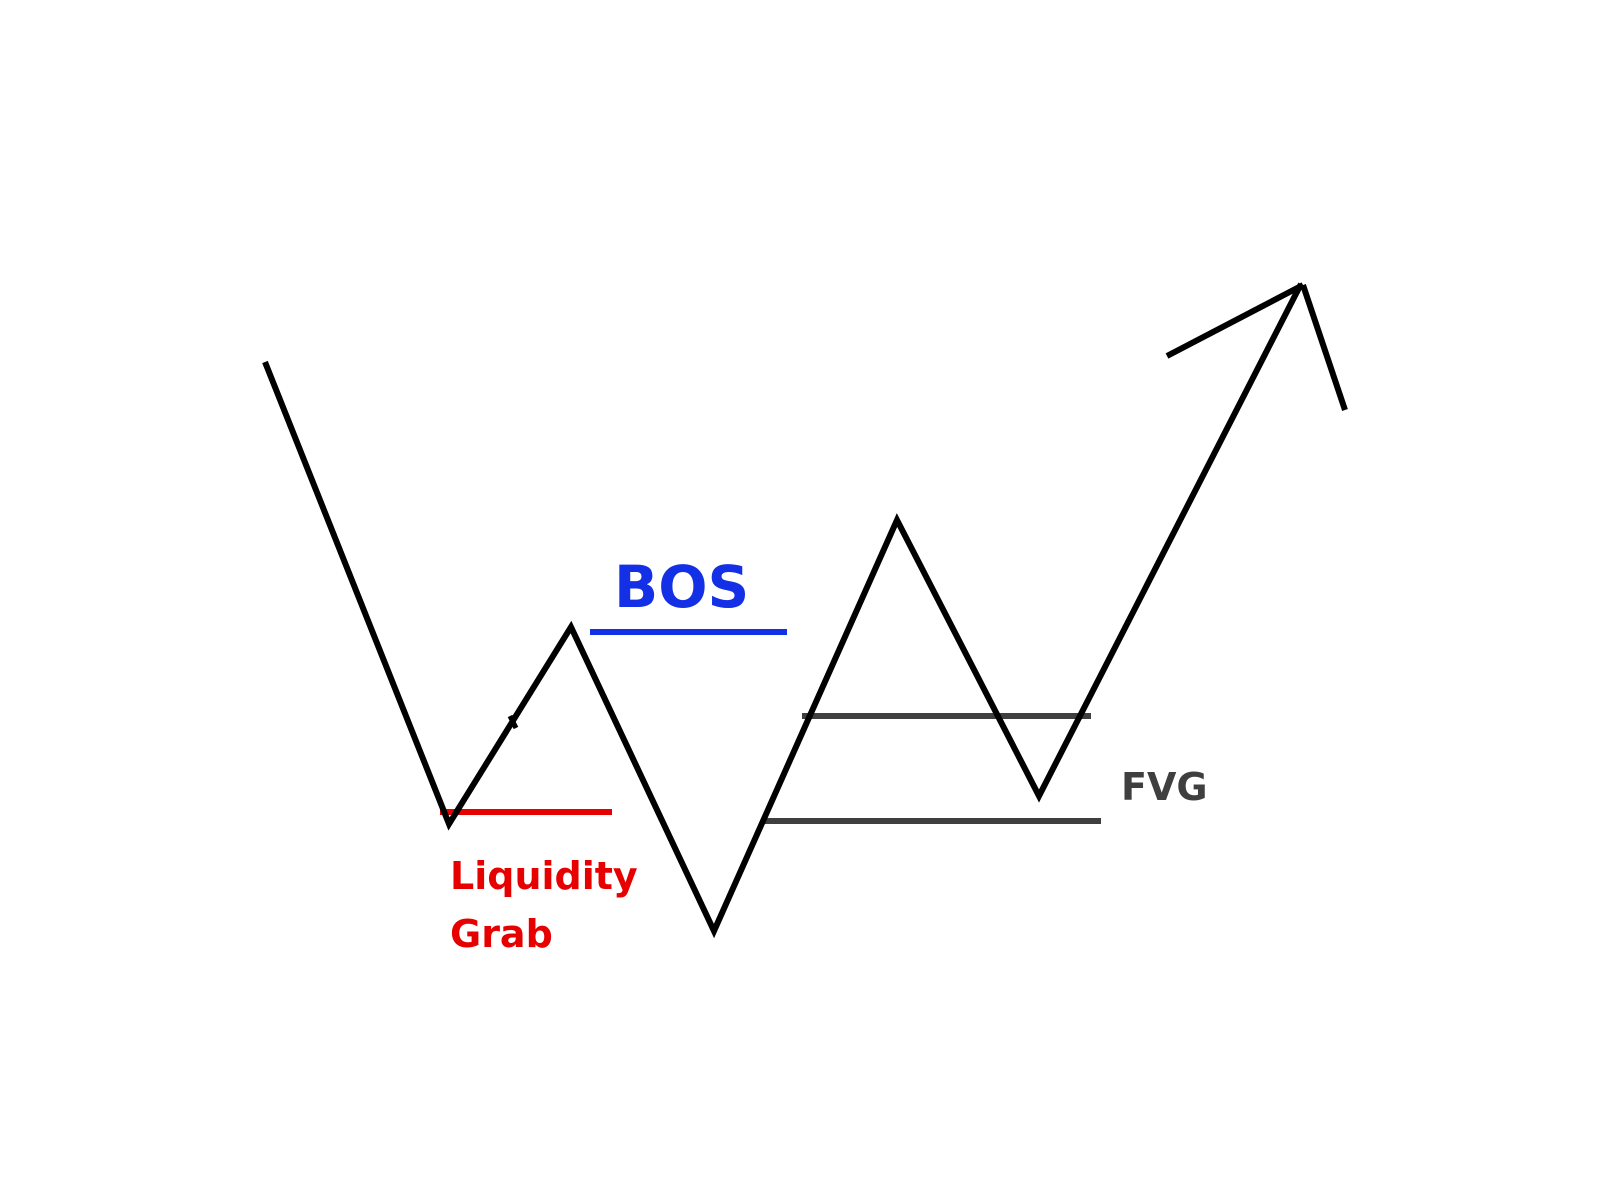 The height and width of the screenshot is (1200, 1599). Describe the element at coordinates (681, 587) in the screenshot. I see `bos-label: BOS` at that location.